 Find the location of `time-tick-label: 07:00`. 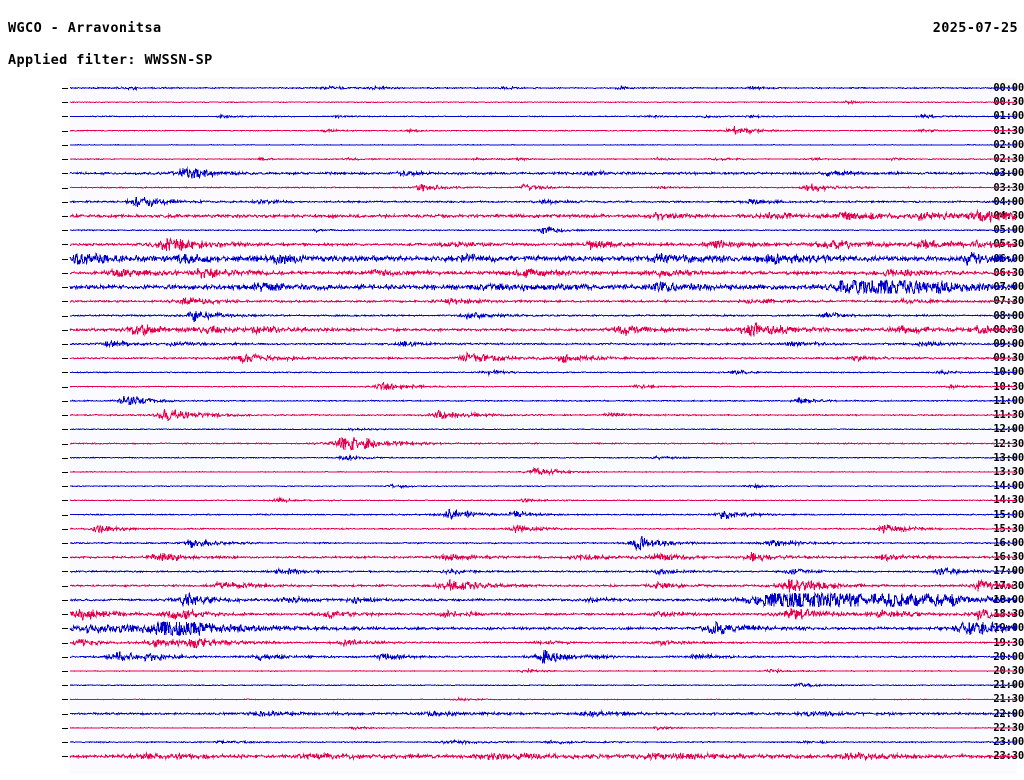

time-tick-label: 07:00 is located at coordinates (1008, 287).